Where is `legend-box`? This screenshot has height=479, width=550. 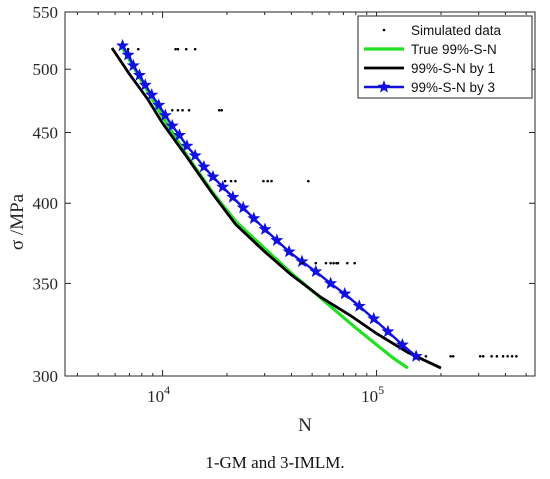
legend-box is located at coordinates (445, 57).